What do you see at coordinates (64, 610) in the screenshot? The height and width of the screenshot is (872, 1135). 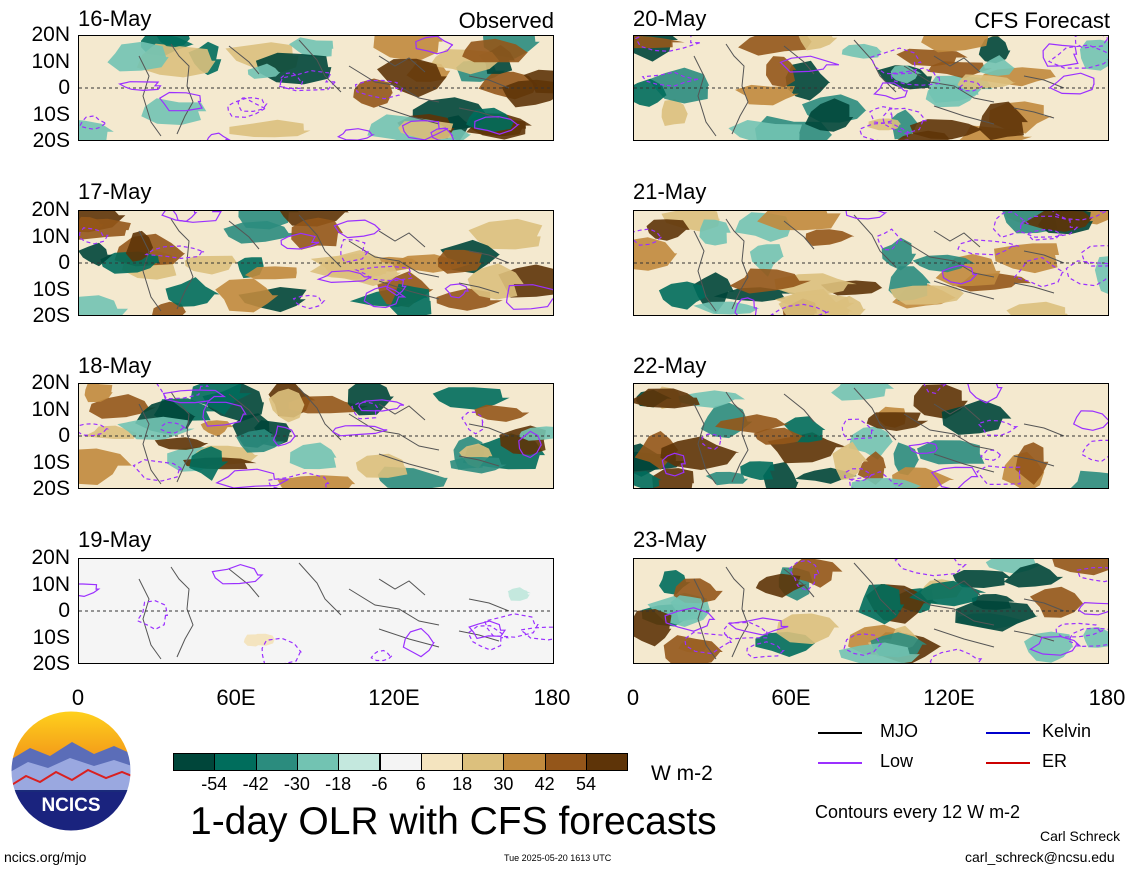 I see `lat-label-row4-2: 0` at bounding box center [64, 610].